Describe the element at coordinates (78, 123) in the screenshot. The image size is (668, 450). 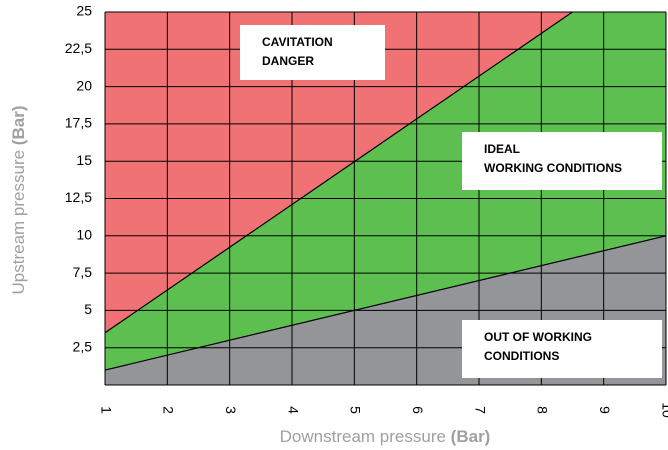
I see `y-tick-label: 17,5` at that location.